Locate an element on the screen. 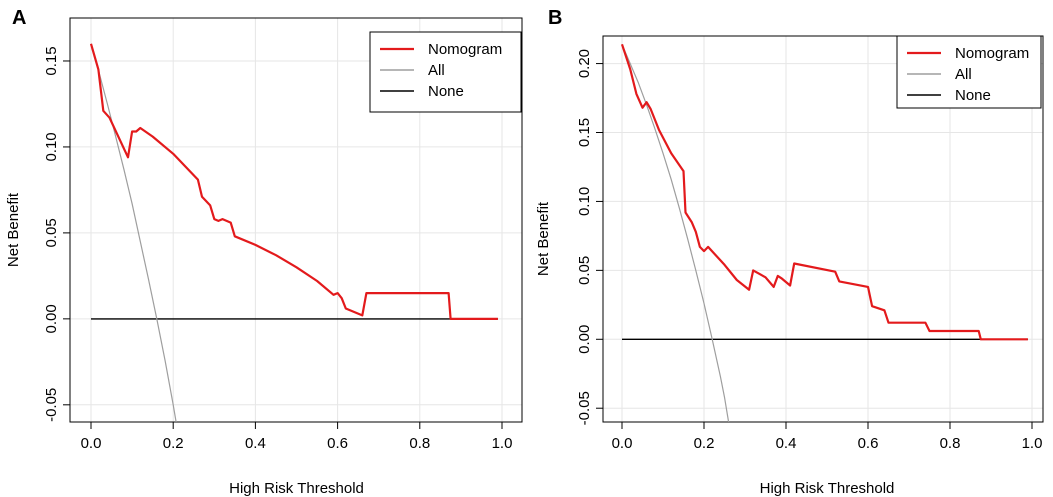  panel-b-y-axis-title: Net Benefit is located at coordinates (543, 238).